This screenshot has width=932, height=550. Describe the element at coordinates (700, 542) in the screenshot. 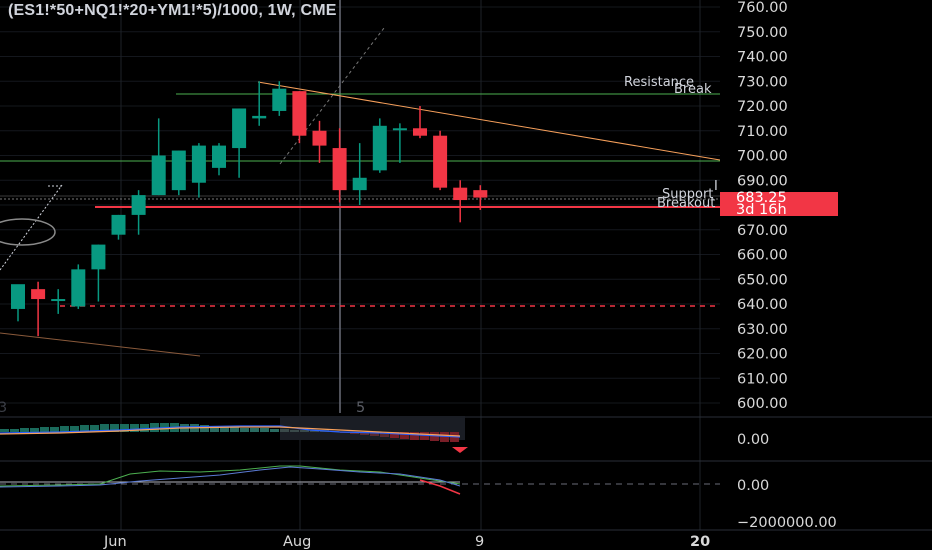

I see `time-label-20: 20` at that location.